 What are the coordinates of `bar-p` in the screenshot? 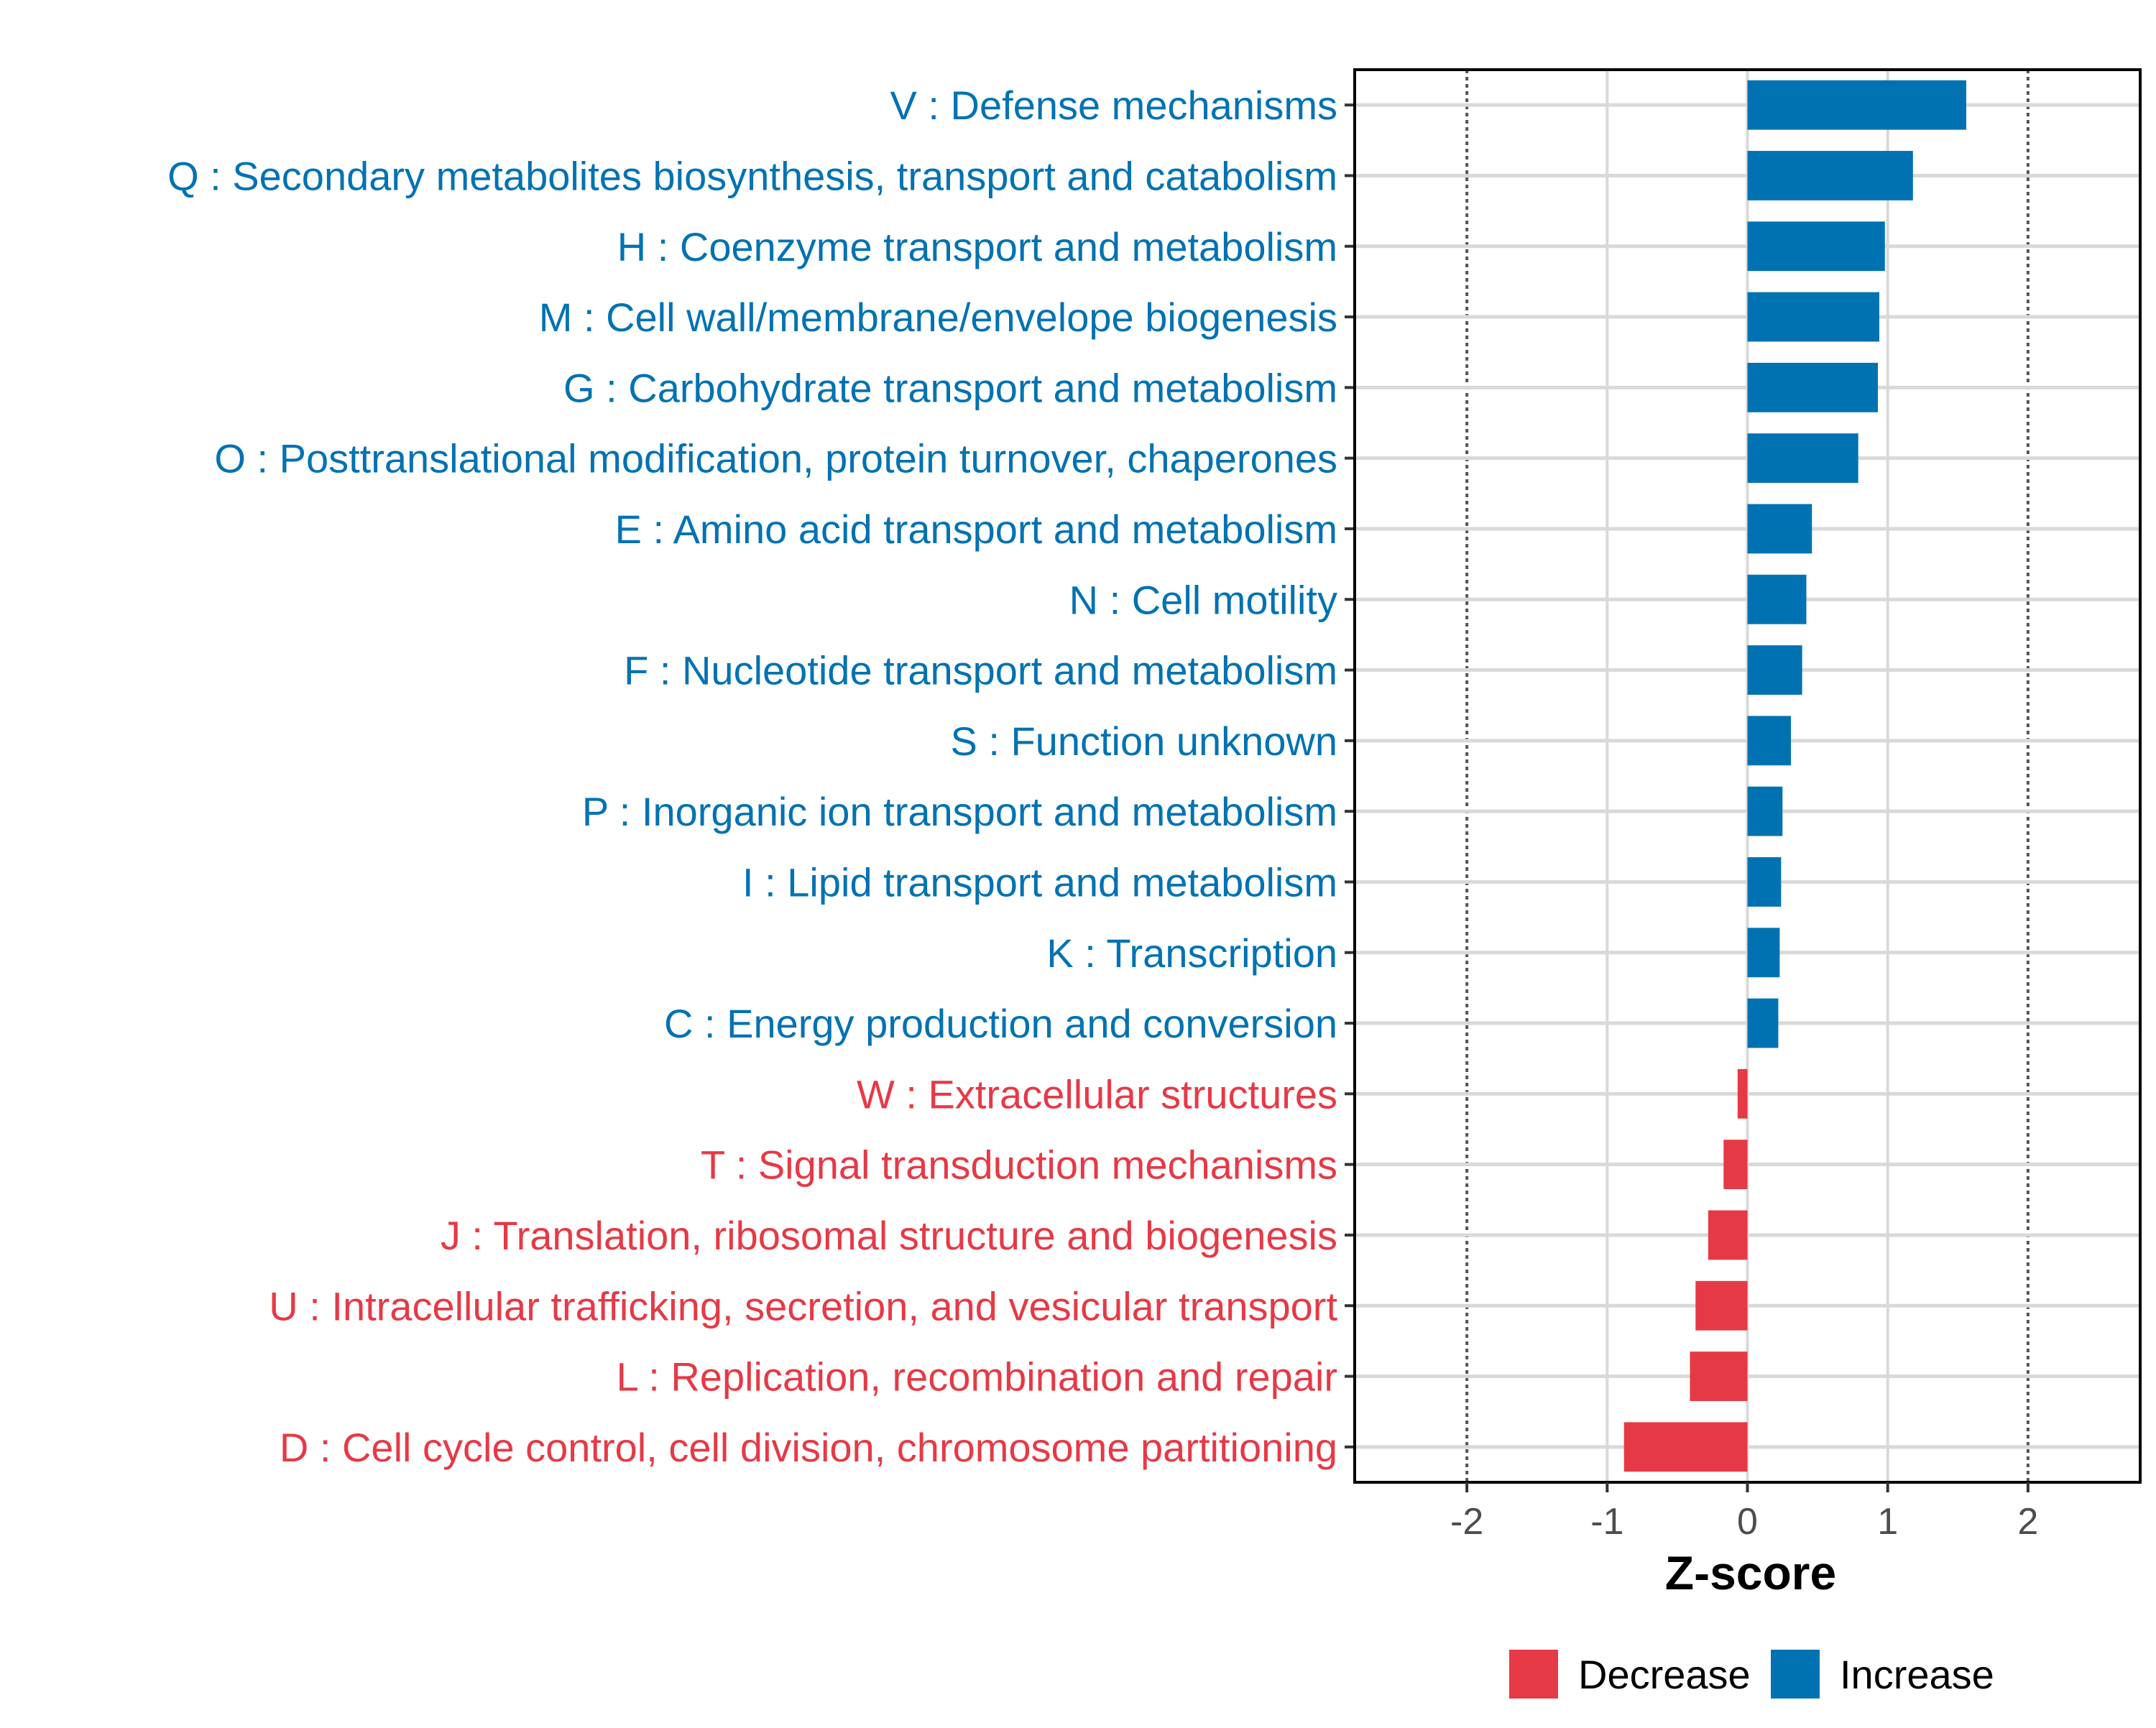 It's located at (1765, 811).